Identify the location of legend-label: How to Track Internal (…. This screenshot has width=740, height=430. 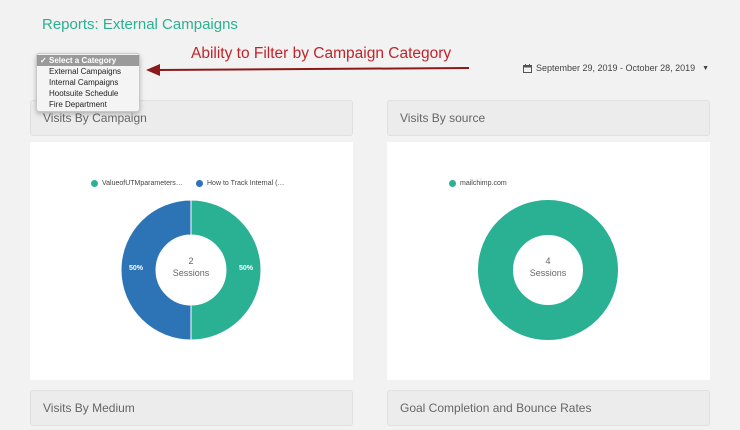
(246, 183).